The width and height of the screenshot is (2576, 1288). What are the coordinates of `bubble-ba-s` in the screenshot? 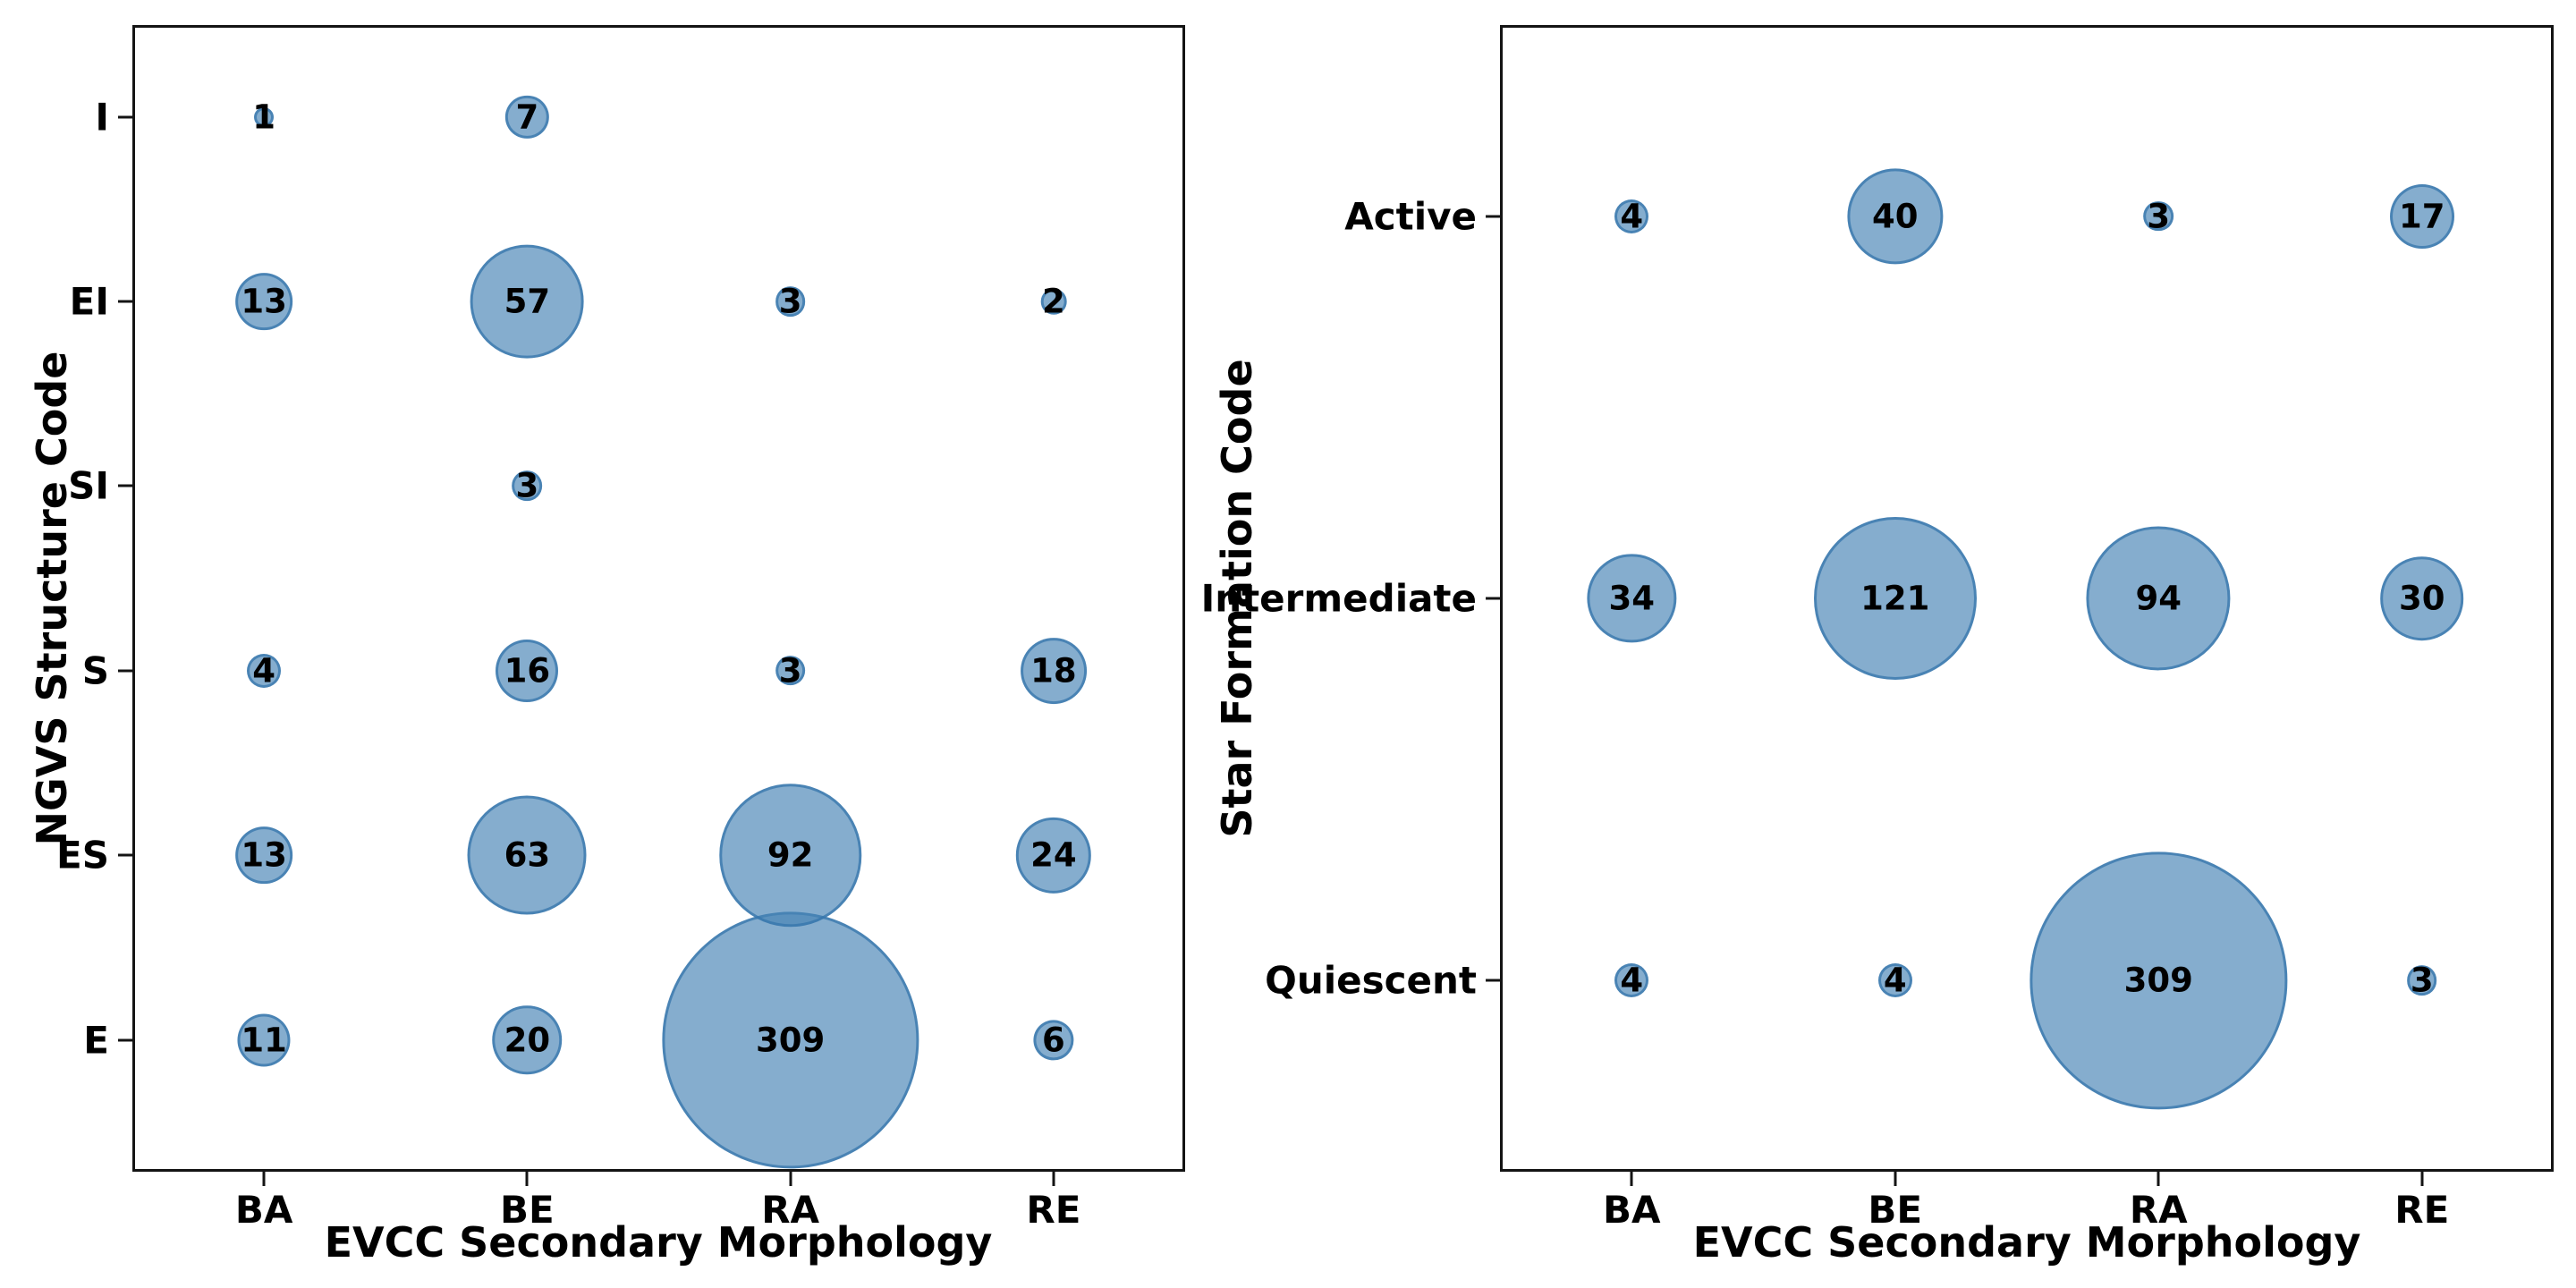 It's located at (264, 670).